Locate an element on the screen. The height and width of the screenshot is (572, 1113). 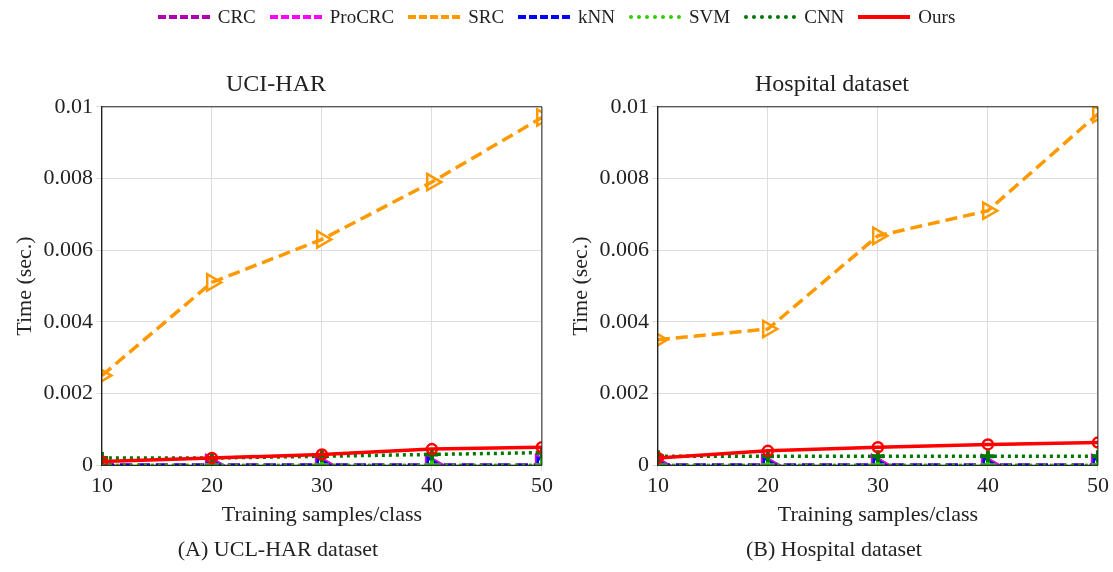
legend-label: Ours is located at coordinates (937, 17).